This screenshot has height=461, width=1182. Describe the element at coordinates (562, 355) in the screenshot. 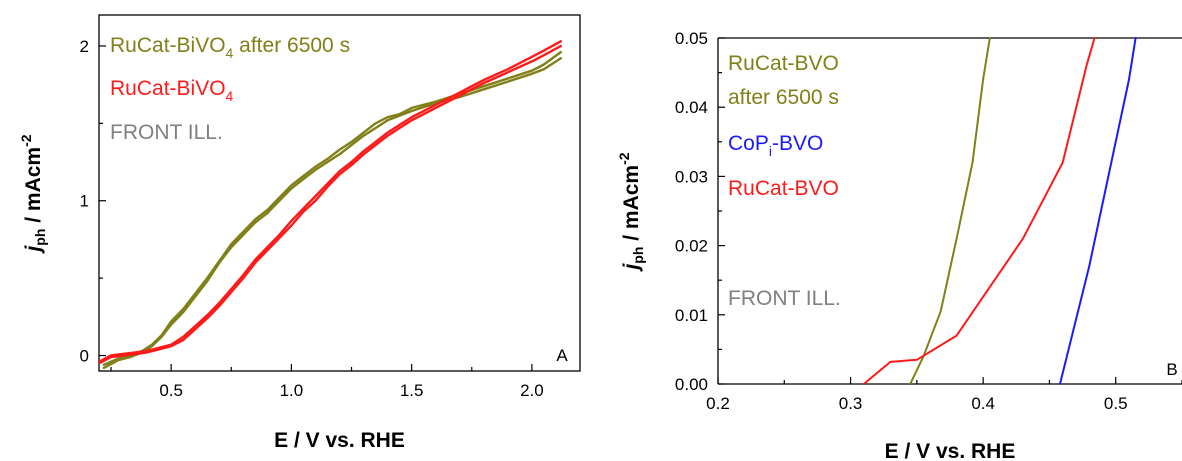

I see `panel-letter: A` at that location.